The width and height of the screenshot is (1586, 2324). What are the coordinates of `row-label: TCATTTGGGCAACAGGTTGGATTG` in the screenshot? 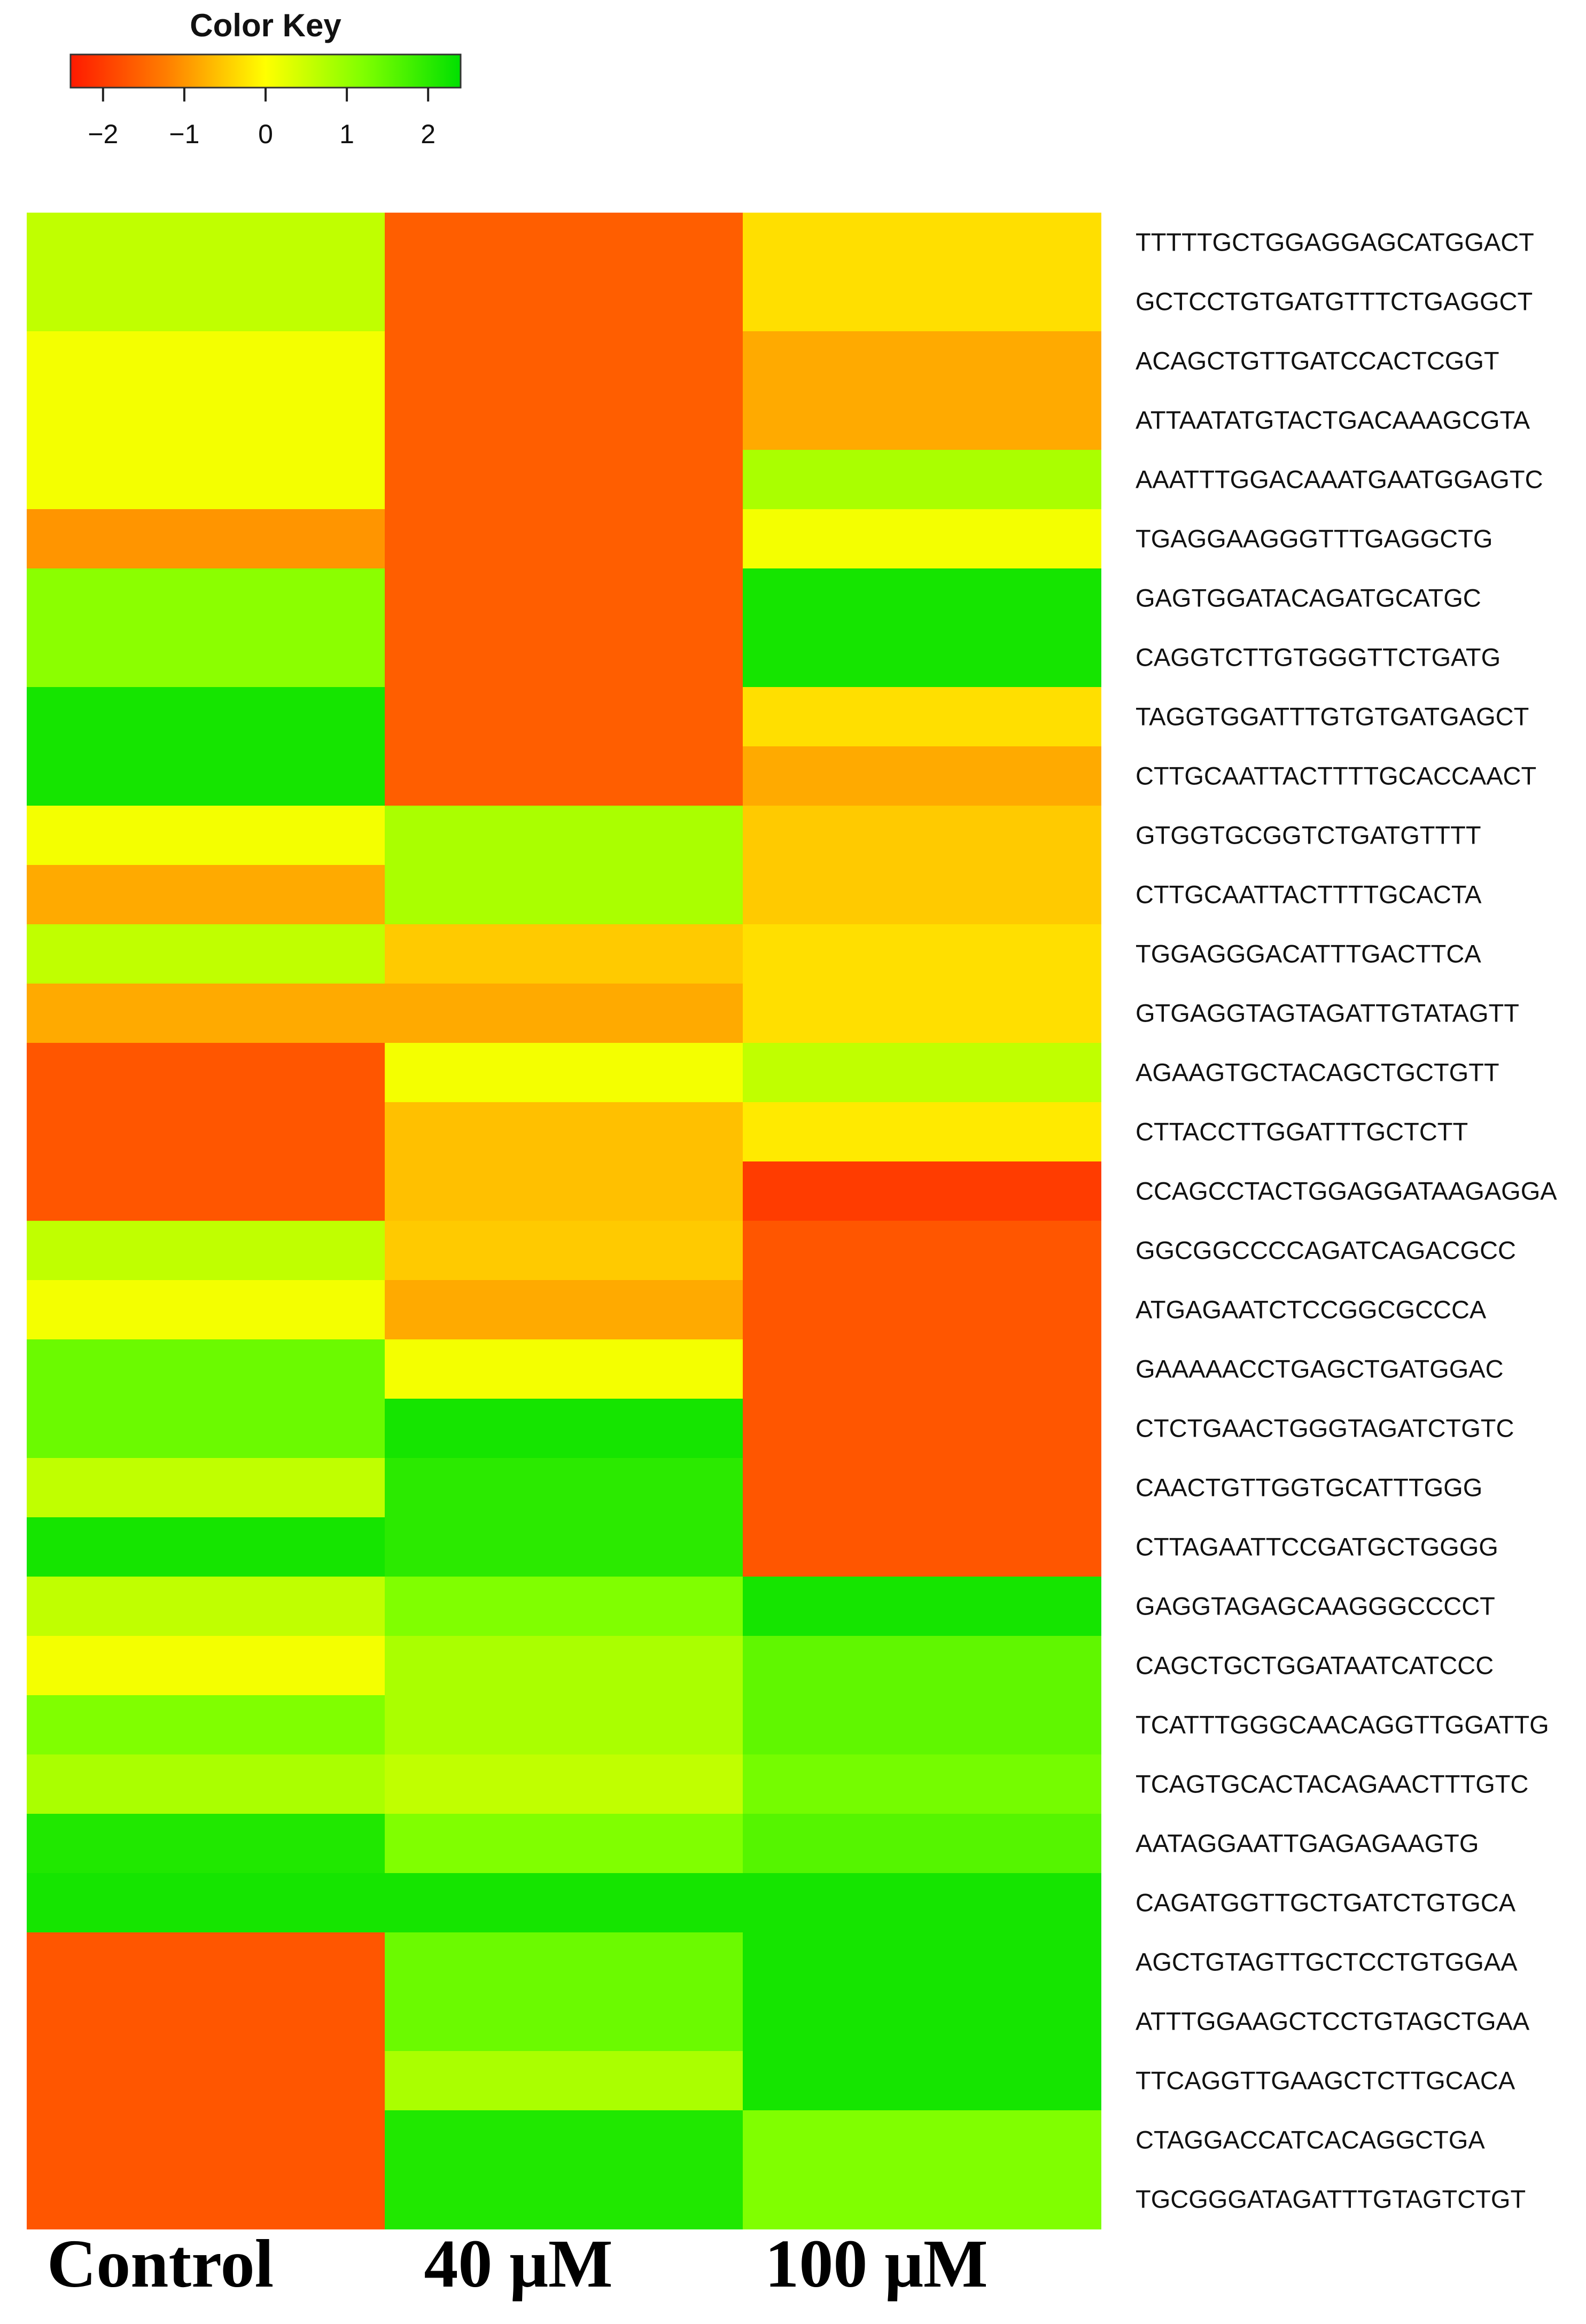 It's located at (1342, 1725).